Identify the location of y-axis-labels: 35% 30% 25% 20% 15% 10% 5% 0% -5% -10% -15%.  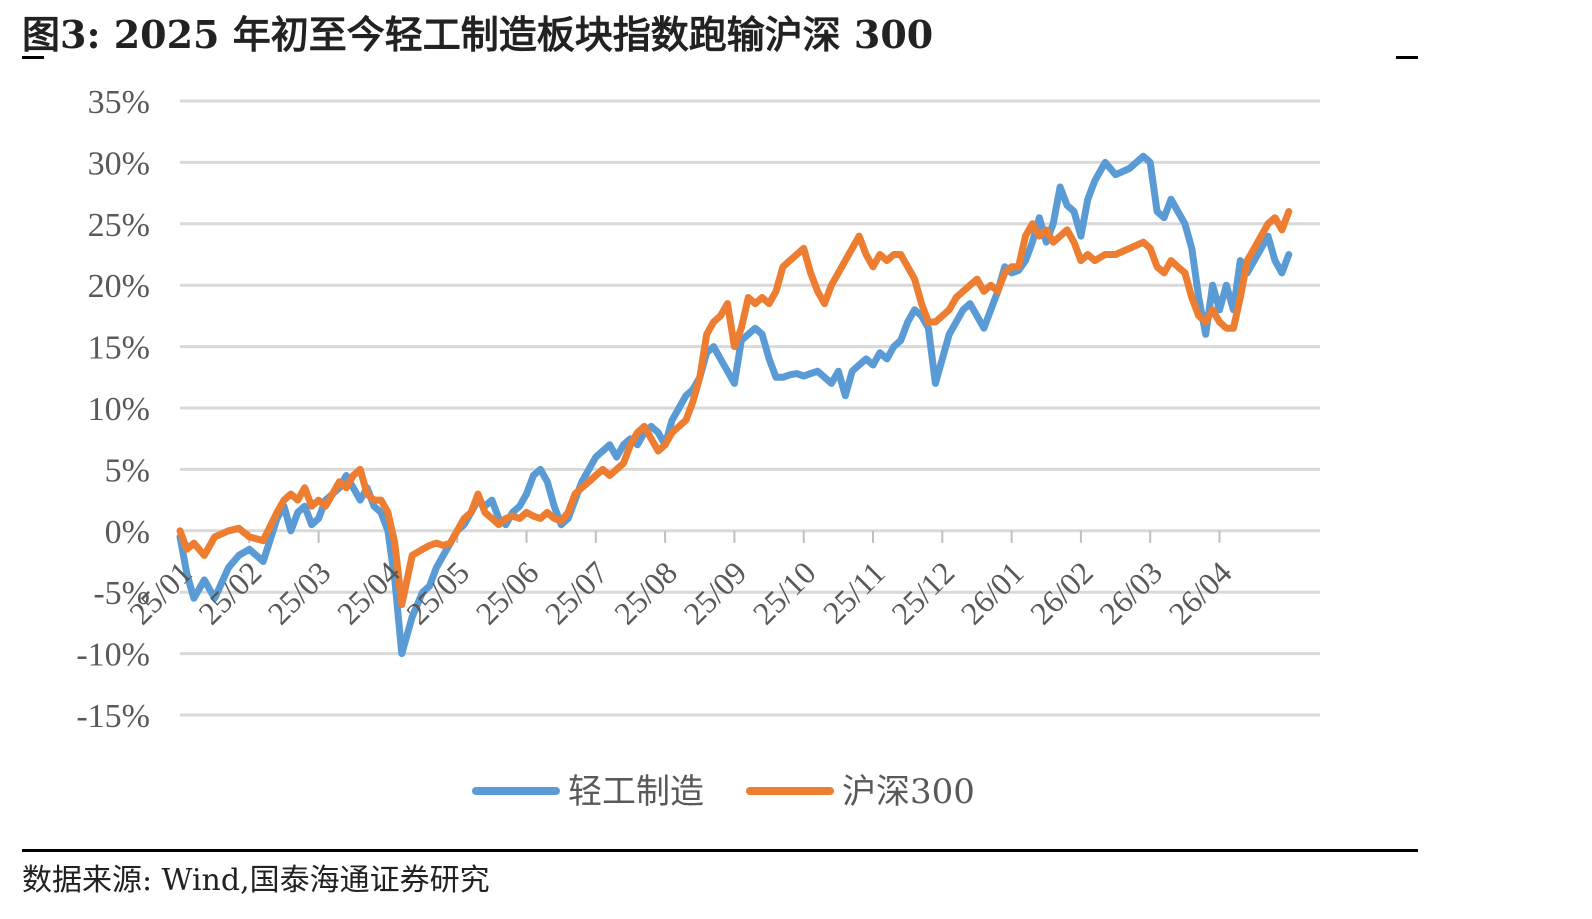
(113, 409).